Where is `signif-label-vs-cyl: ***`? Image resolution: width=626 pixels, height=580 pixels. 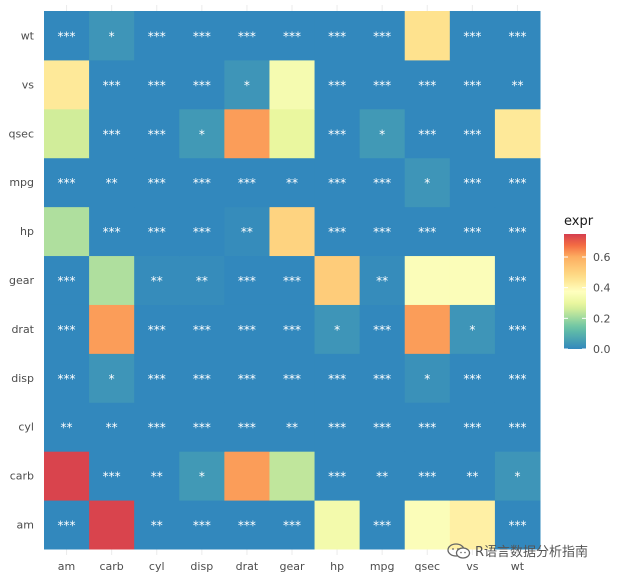
signif-label-vs-cyl: *** is located at coordinates (157, 85).